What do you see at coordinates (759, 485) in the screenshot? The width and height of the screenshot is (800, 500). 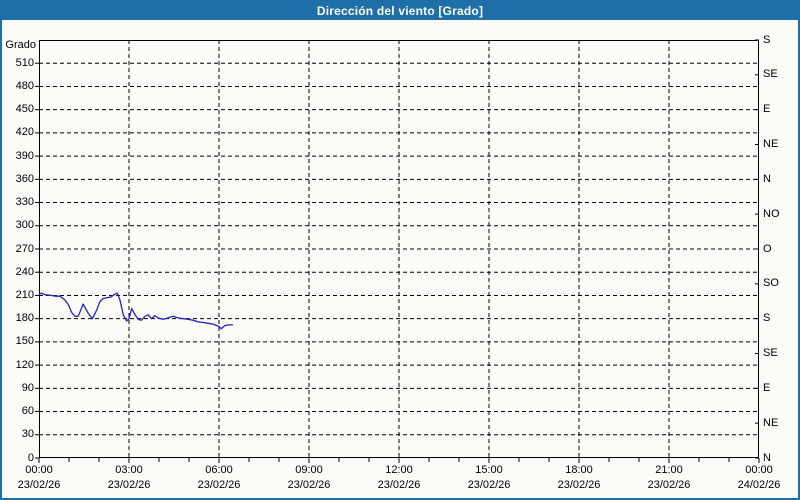 I see `x-axis-date-label: 24/02/26` at bounding box center [759, 485].